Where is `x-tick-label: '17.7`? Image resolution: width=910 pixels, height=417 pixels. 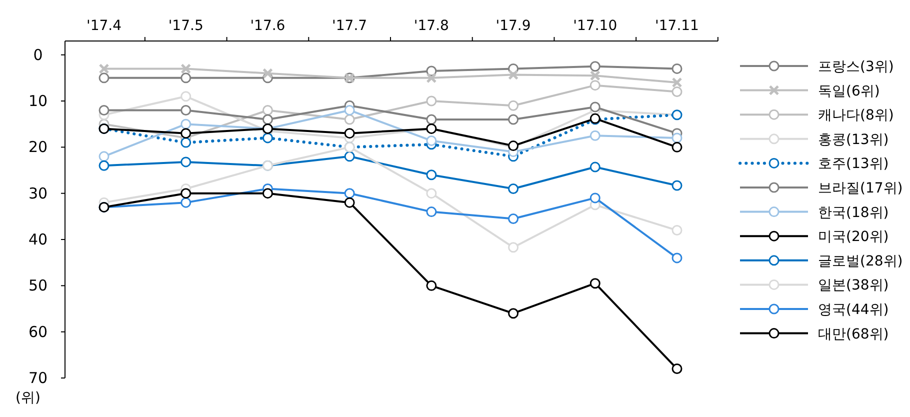
x-tick-label: '17.7 is located at coordinates (350, 26).